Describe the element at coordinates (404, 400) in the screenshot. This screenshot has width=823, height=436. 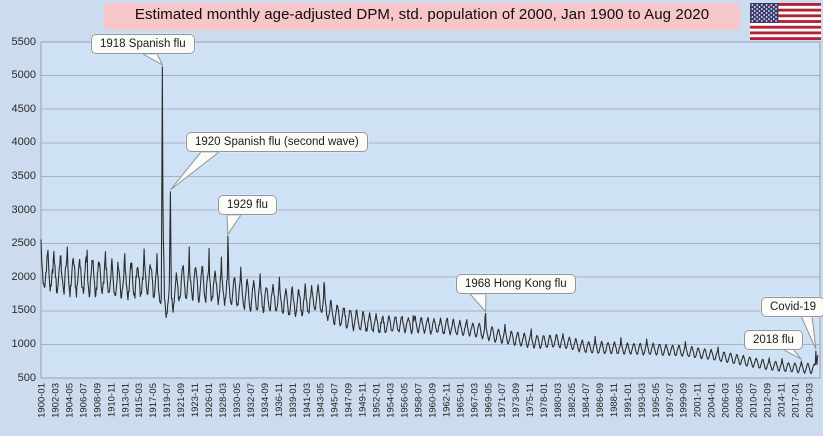
I see `x-axis-tick-label: 1956-05` at that location.